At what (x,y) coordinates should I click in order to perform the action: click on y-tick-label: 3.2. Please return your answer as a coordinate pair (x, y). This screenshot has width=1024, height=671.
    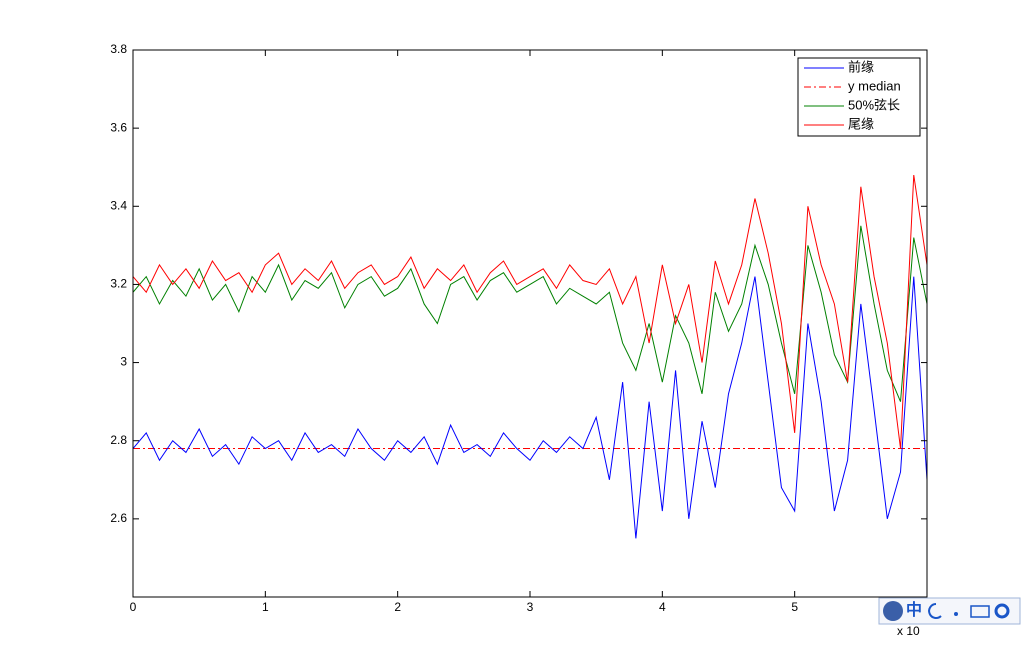
    Looking at the image, I should click on (118, 284).